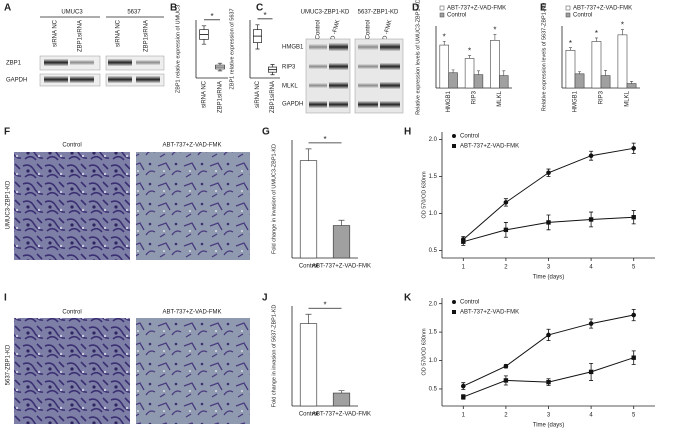 This screenshot has width=677, height=432. I want to click on row-label: MLKL, so click(290, 87).